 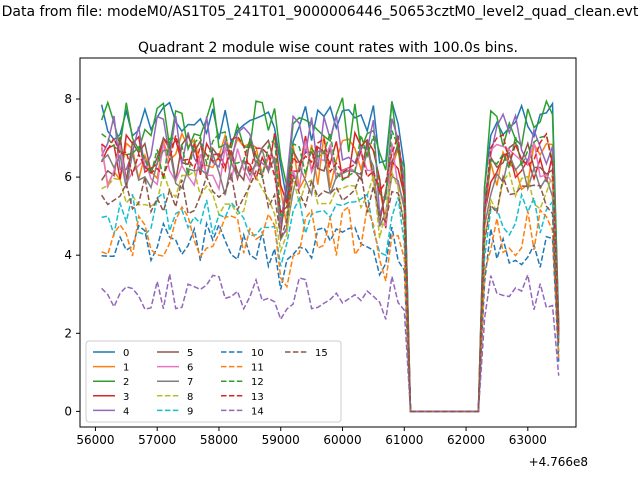 I want to click on legend-label-9: 9, so click(x=190, y=411).